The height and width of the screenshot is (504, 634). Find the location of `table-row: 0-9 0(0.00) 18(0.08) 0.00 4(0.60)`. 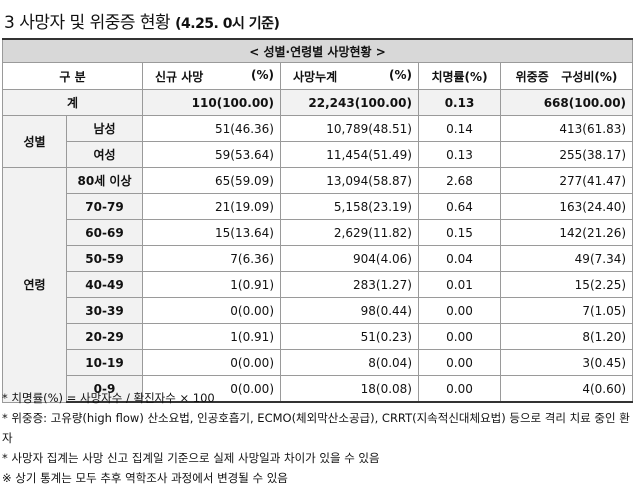

table-row: 0-9 0(0.00) 18(0.08) 0.00 4(0.60) is located at coordinates (318, 389).